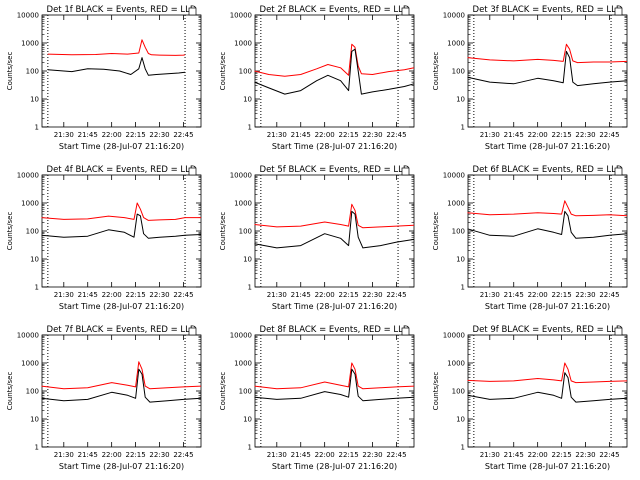  I want to click on panel-title: Det 2f BLACK = Events, RED = LLD, so click(335, 10).